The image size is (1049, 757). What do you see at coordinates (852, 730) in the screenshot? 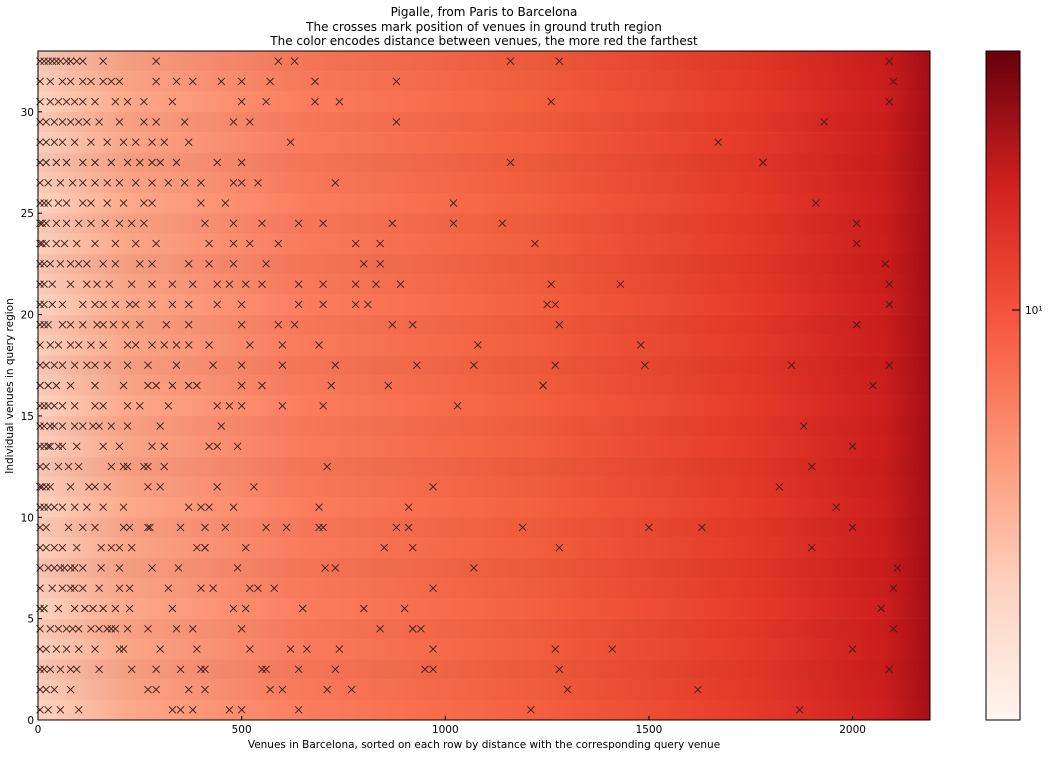
I see `x-tick-label: 2000` at bounding box center [852, 730].